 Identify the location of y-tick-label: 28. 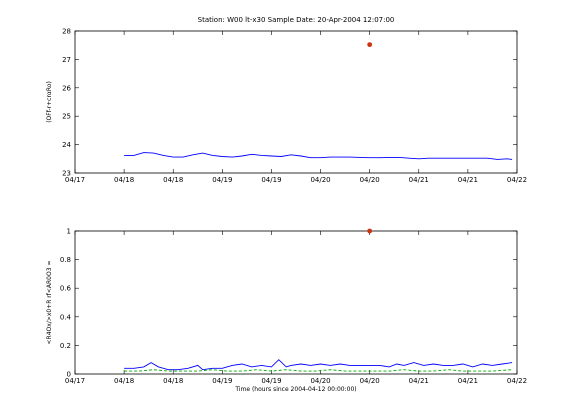
(66, 32).